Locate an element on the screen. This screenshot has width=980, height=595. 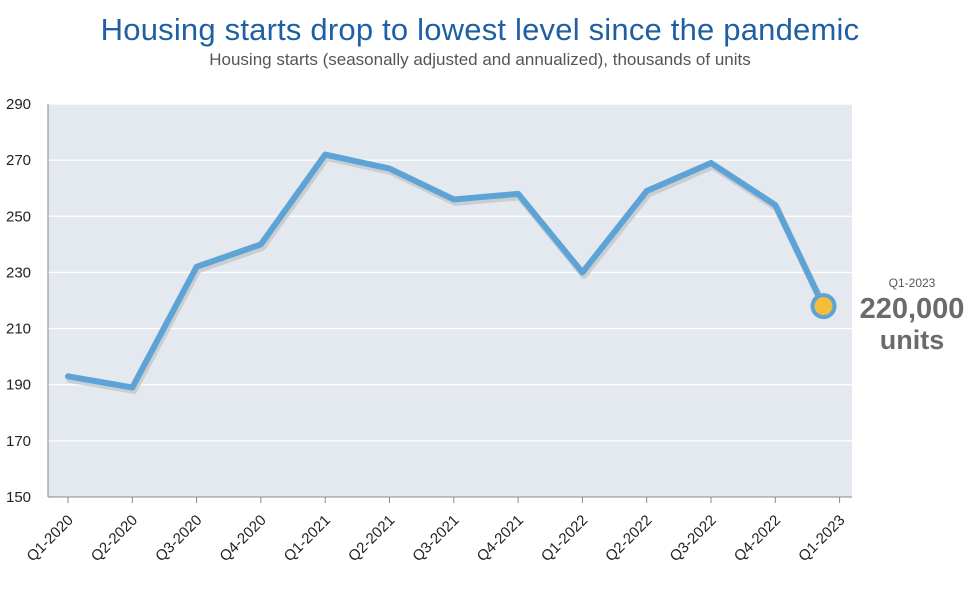
x-tick-label: Q3-2022 is located at coordinates (693, 538).